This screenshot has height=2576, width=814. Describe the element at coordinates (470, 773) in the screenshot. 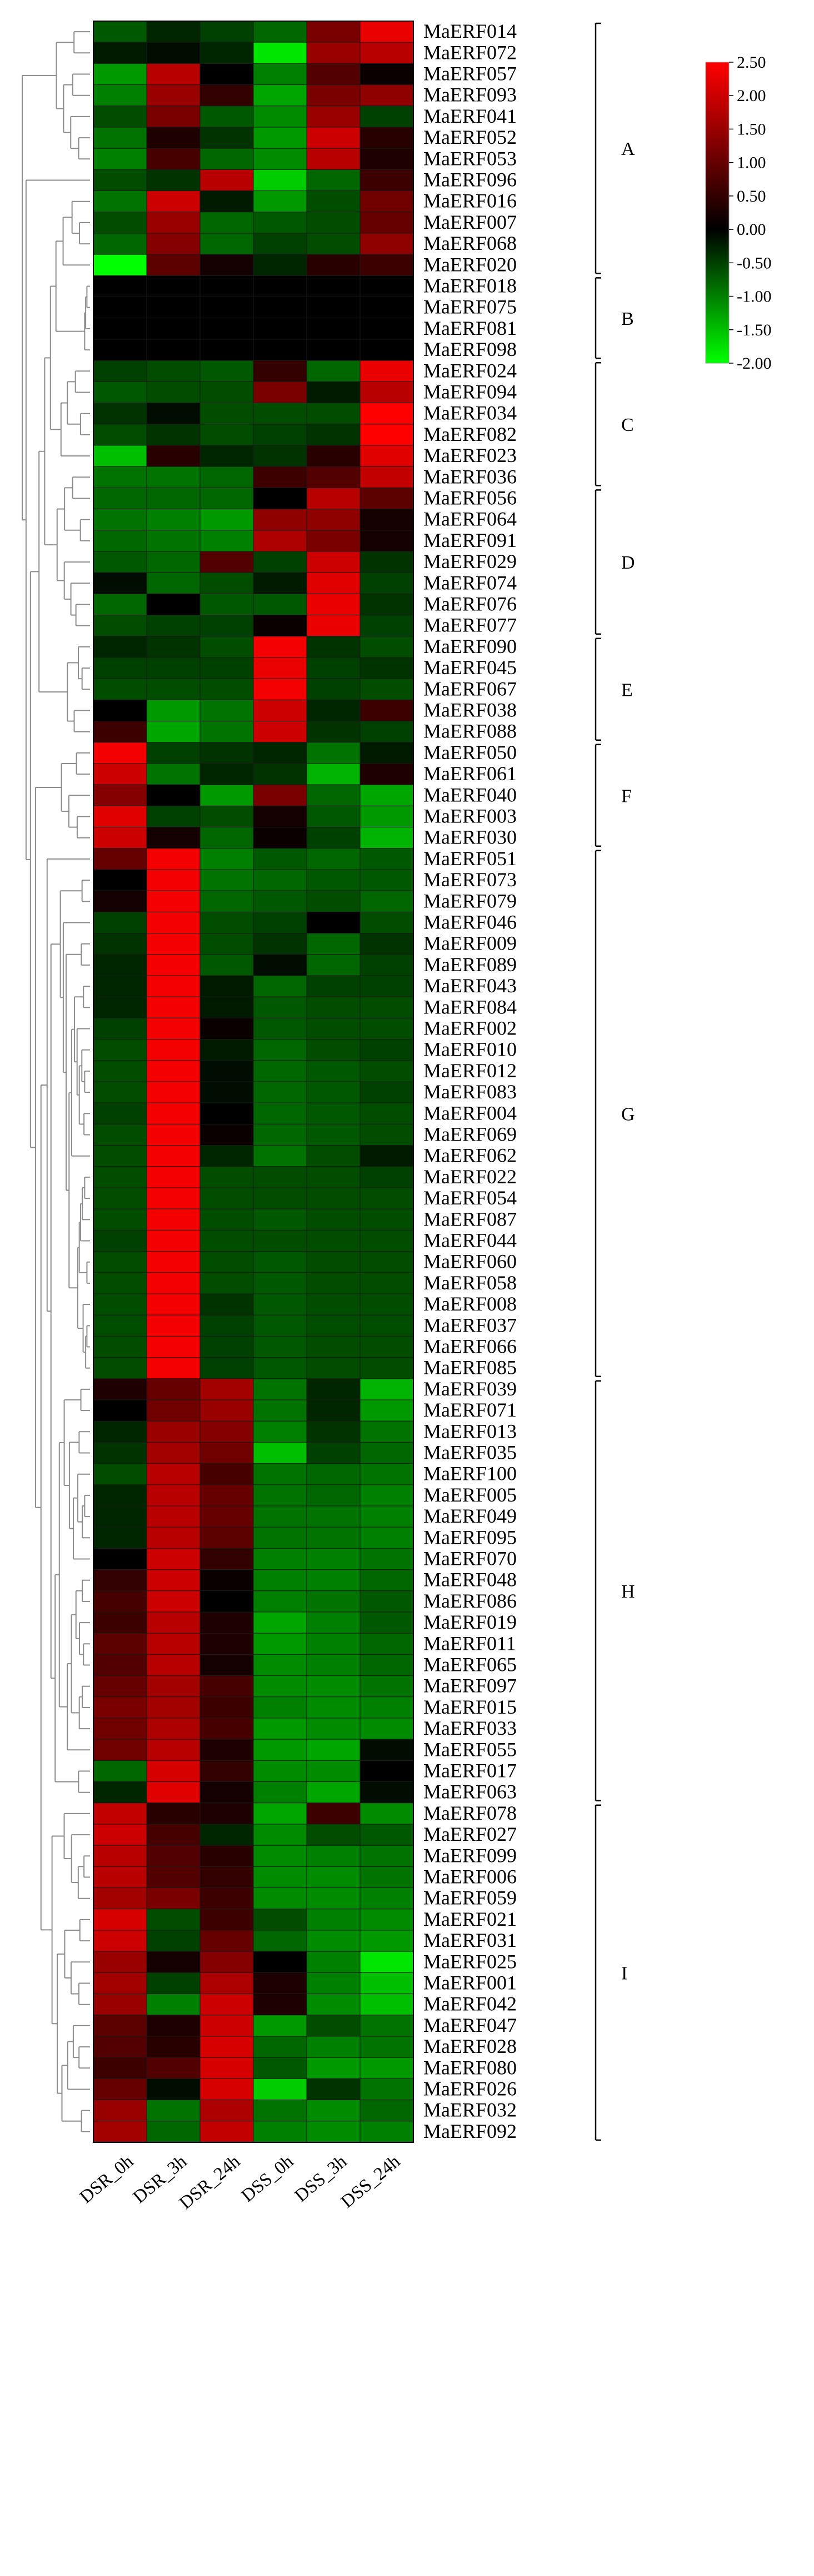

I see `gene-label: MaERF061` at that location.